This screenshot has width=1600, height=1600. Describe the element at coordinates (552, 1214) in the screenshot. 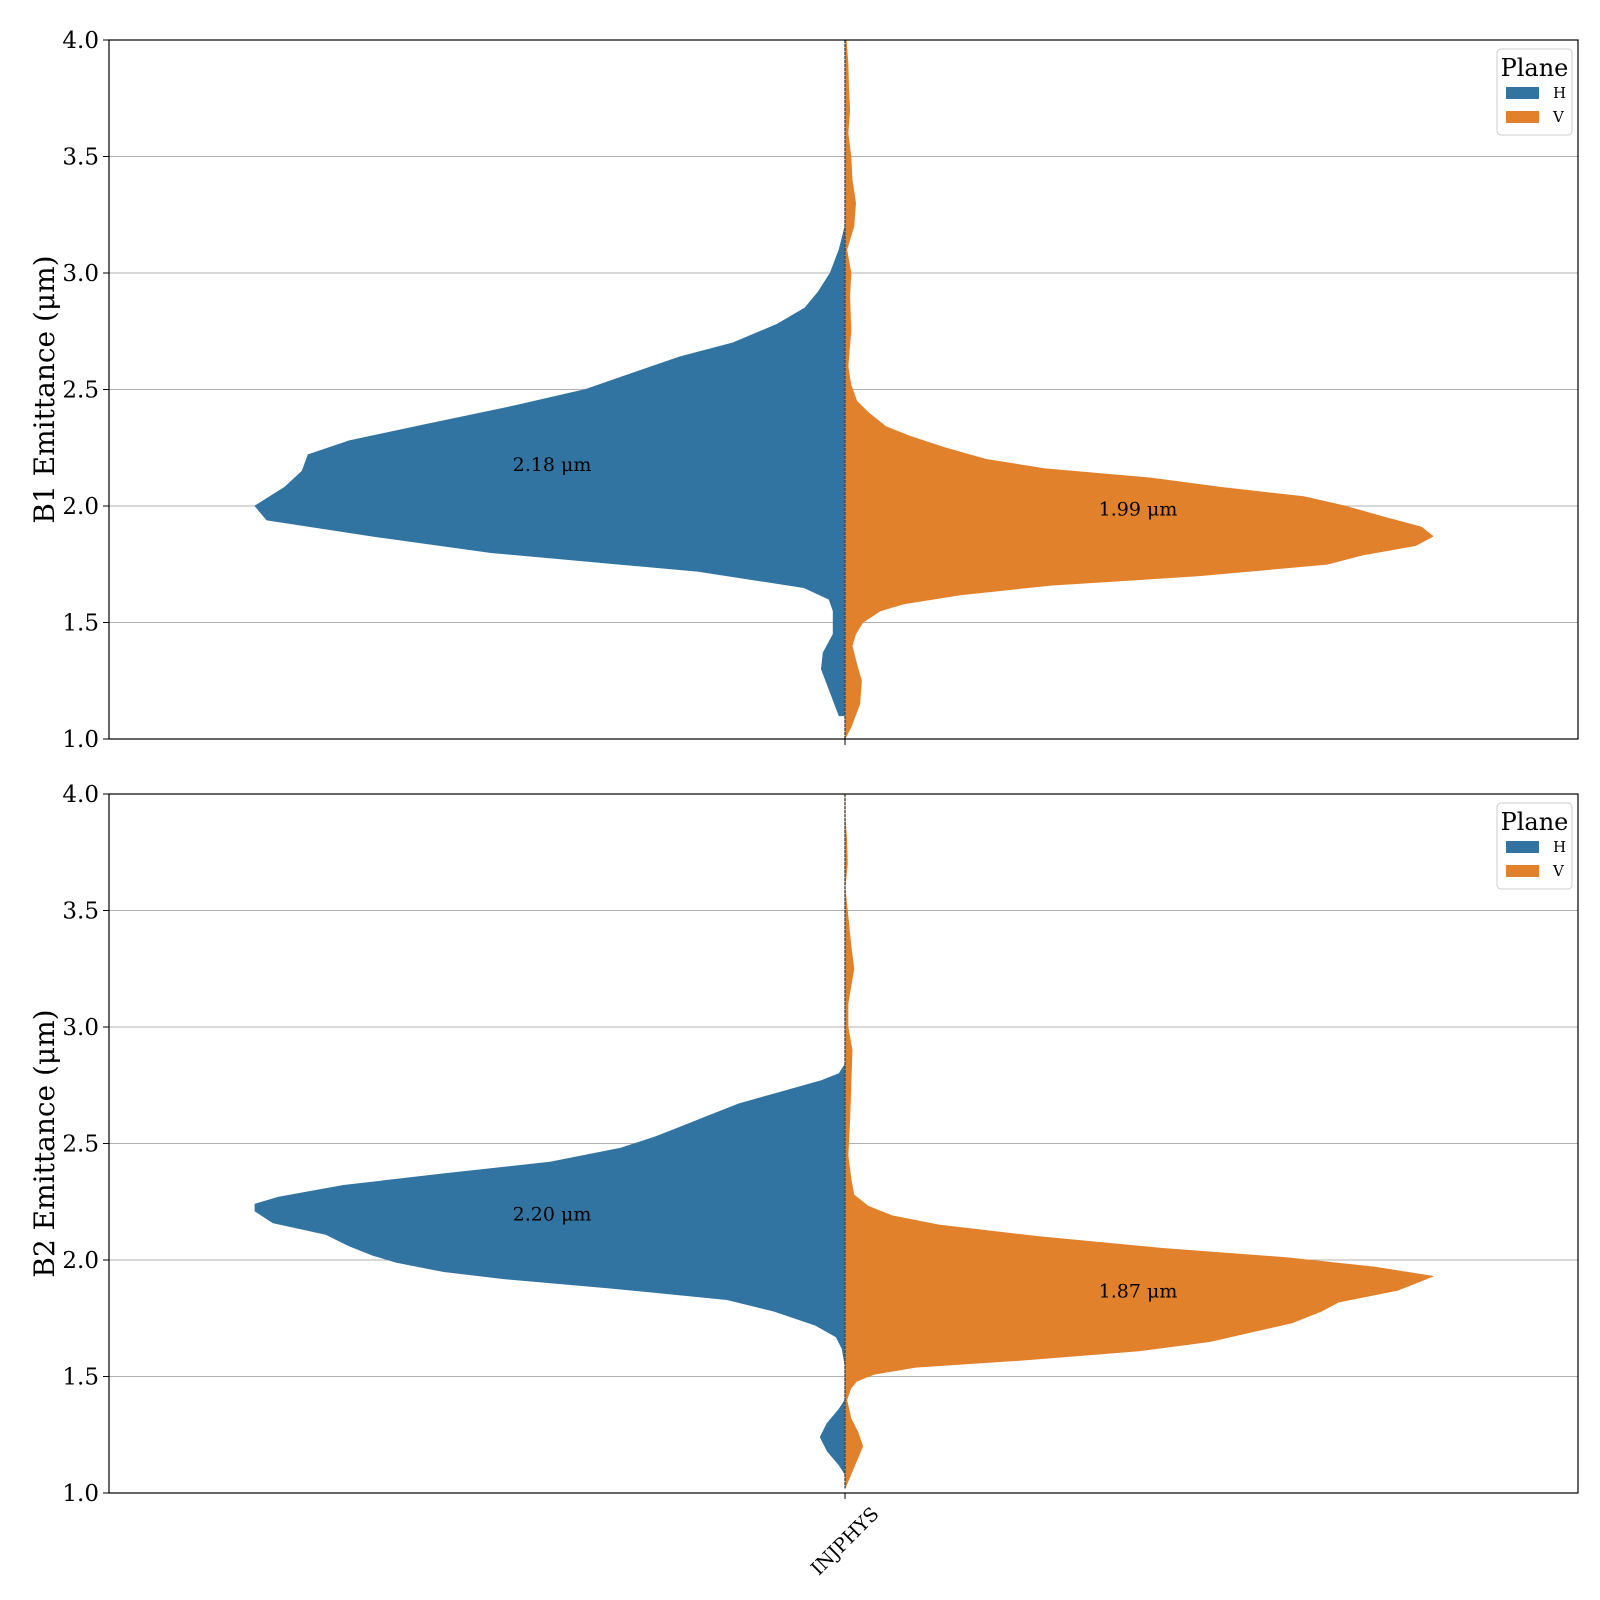

I see `annotation-h: 2.20 μm` at that location.